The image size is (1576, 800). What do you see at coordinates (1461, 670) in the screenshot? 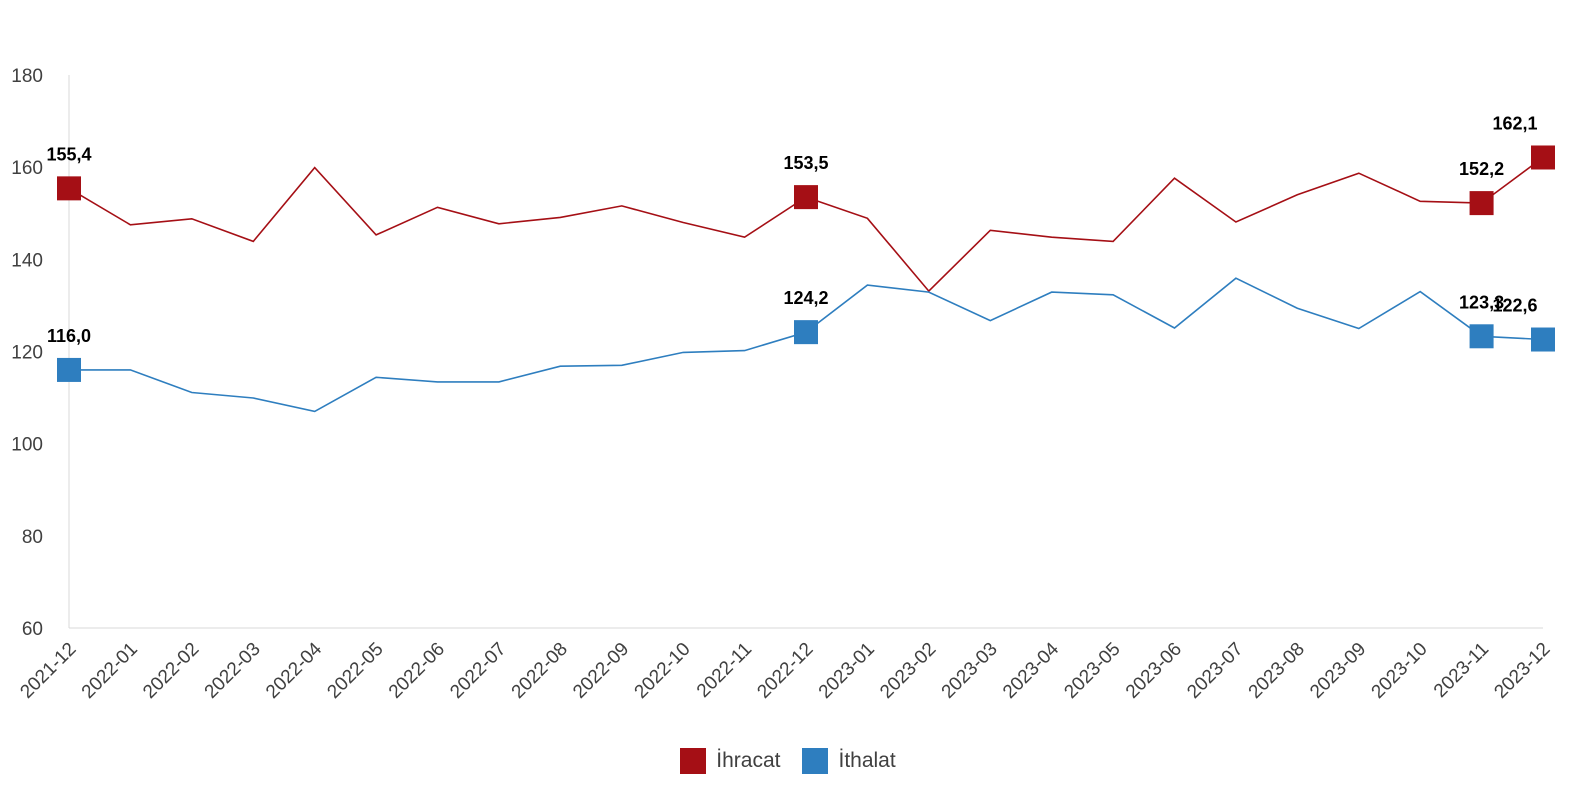
I see `x-tick-label: 2023-11` at bounding box center [1461, 670].